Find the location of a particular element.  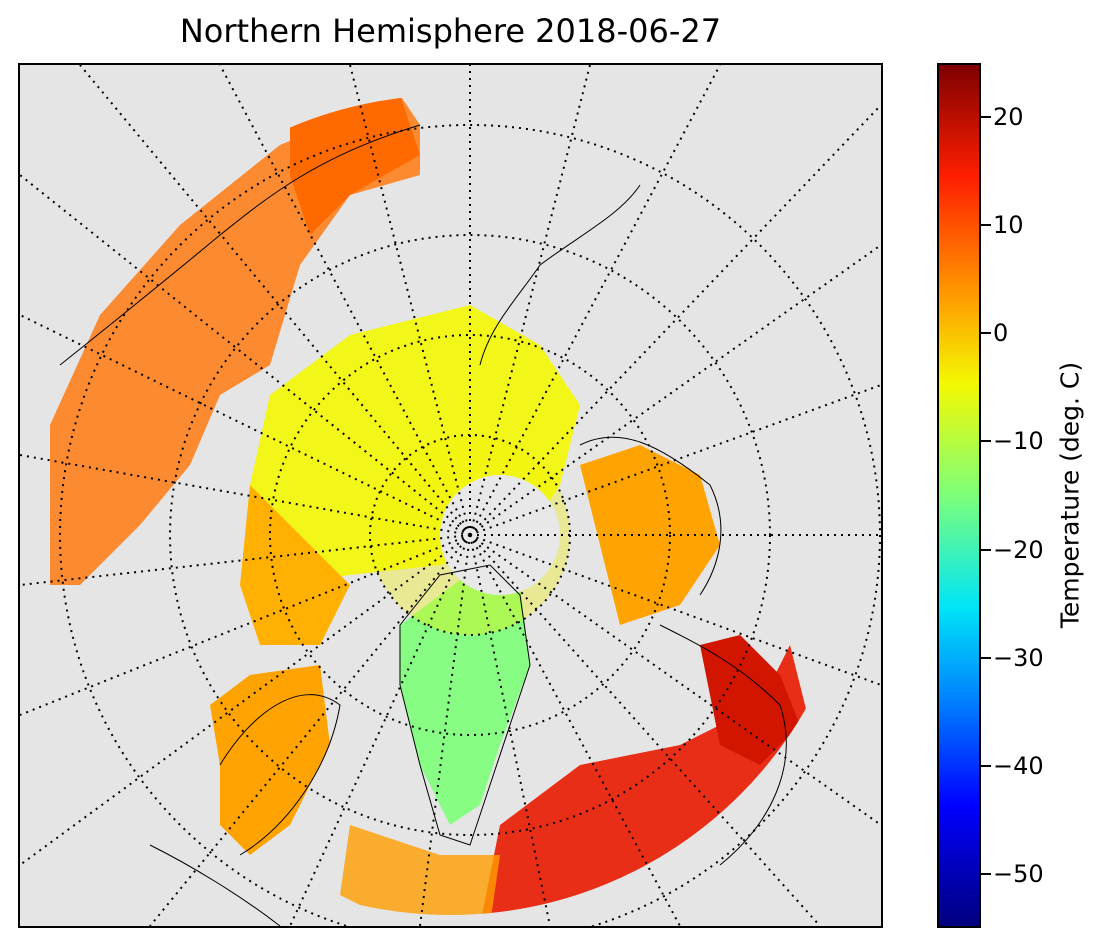

colorbar-tick-label: −50 is located at coordinates (1018, 873).